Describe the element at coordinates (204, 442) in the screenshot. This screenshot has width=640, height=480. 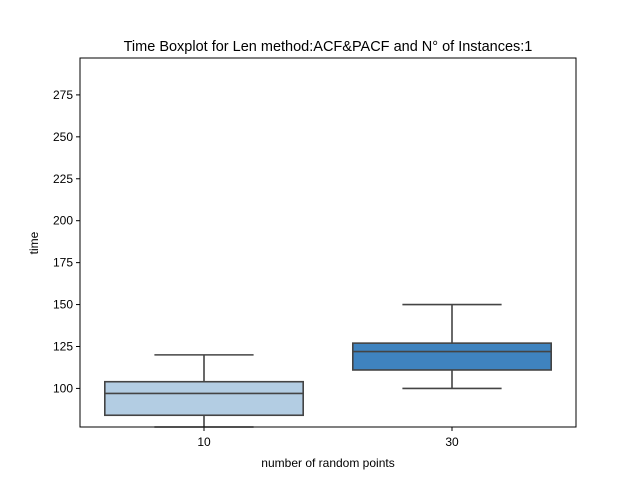
I see `x-tick-label: 10` at that location.